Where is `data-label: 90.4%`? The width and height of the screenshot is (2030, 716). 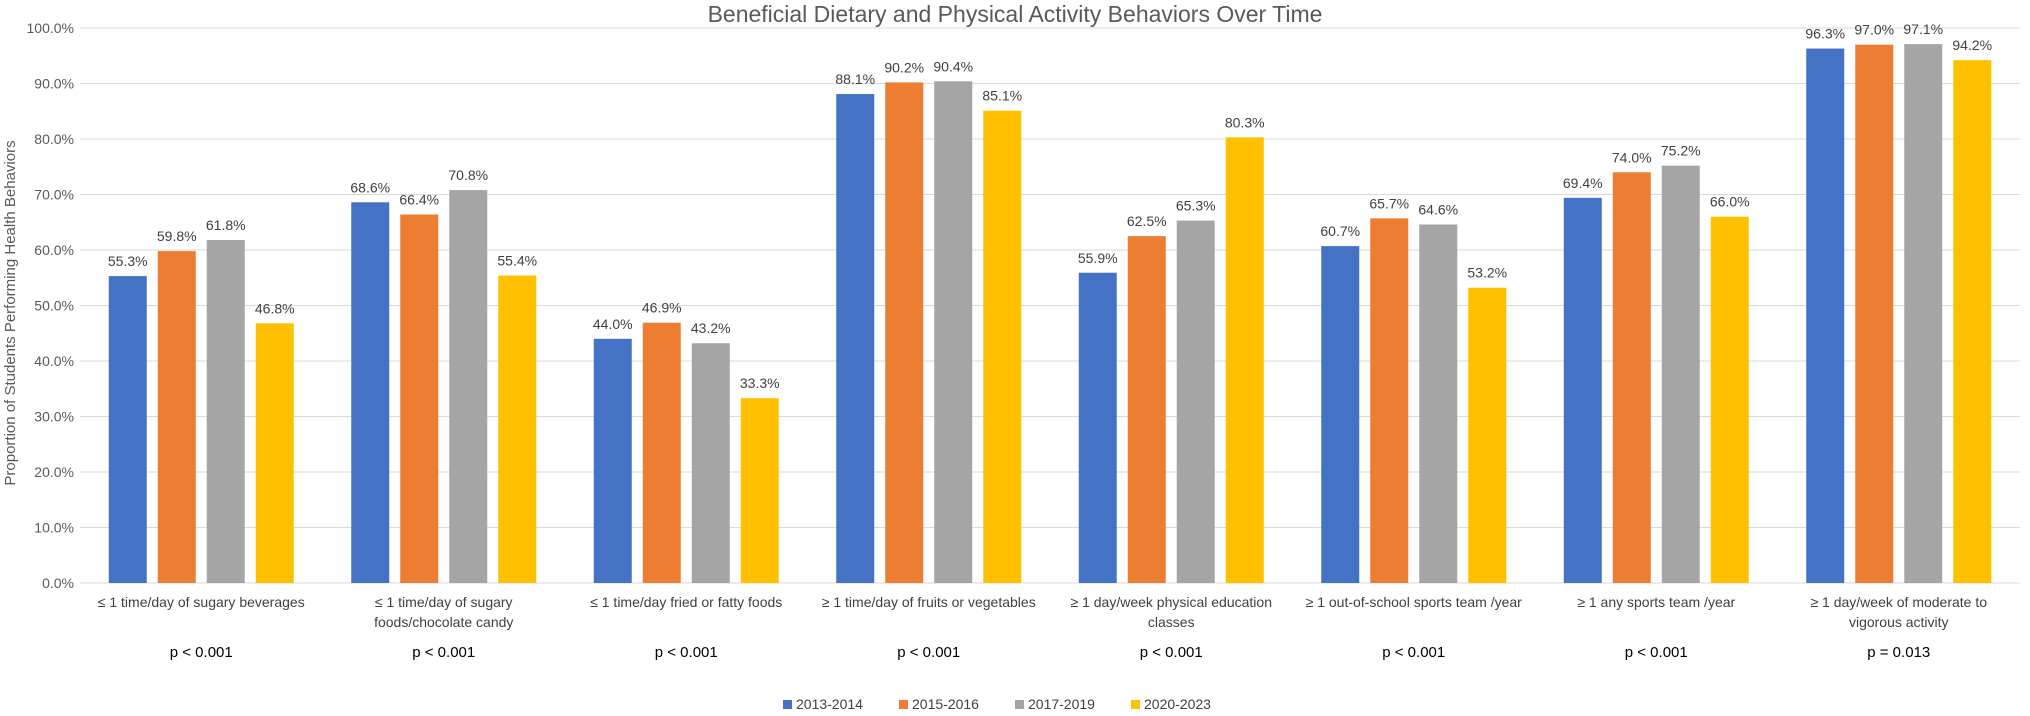 data-label: 90.4% is located at coordinates (953, 66).